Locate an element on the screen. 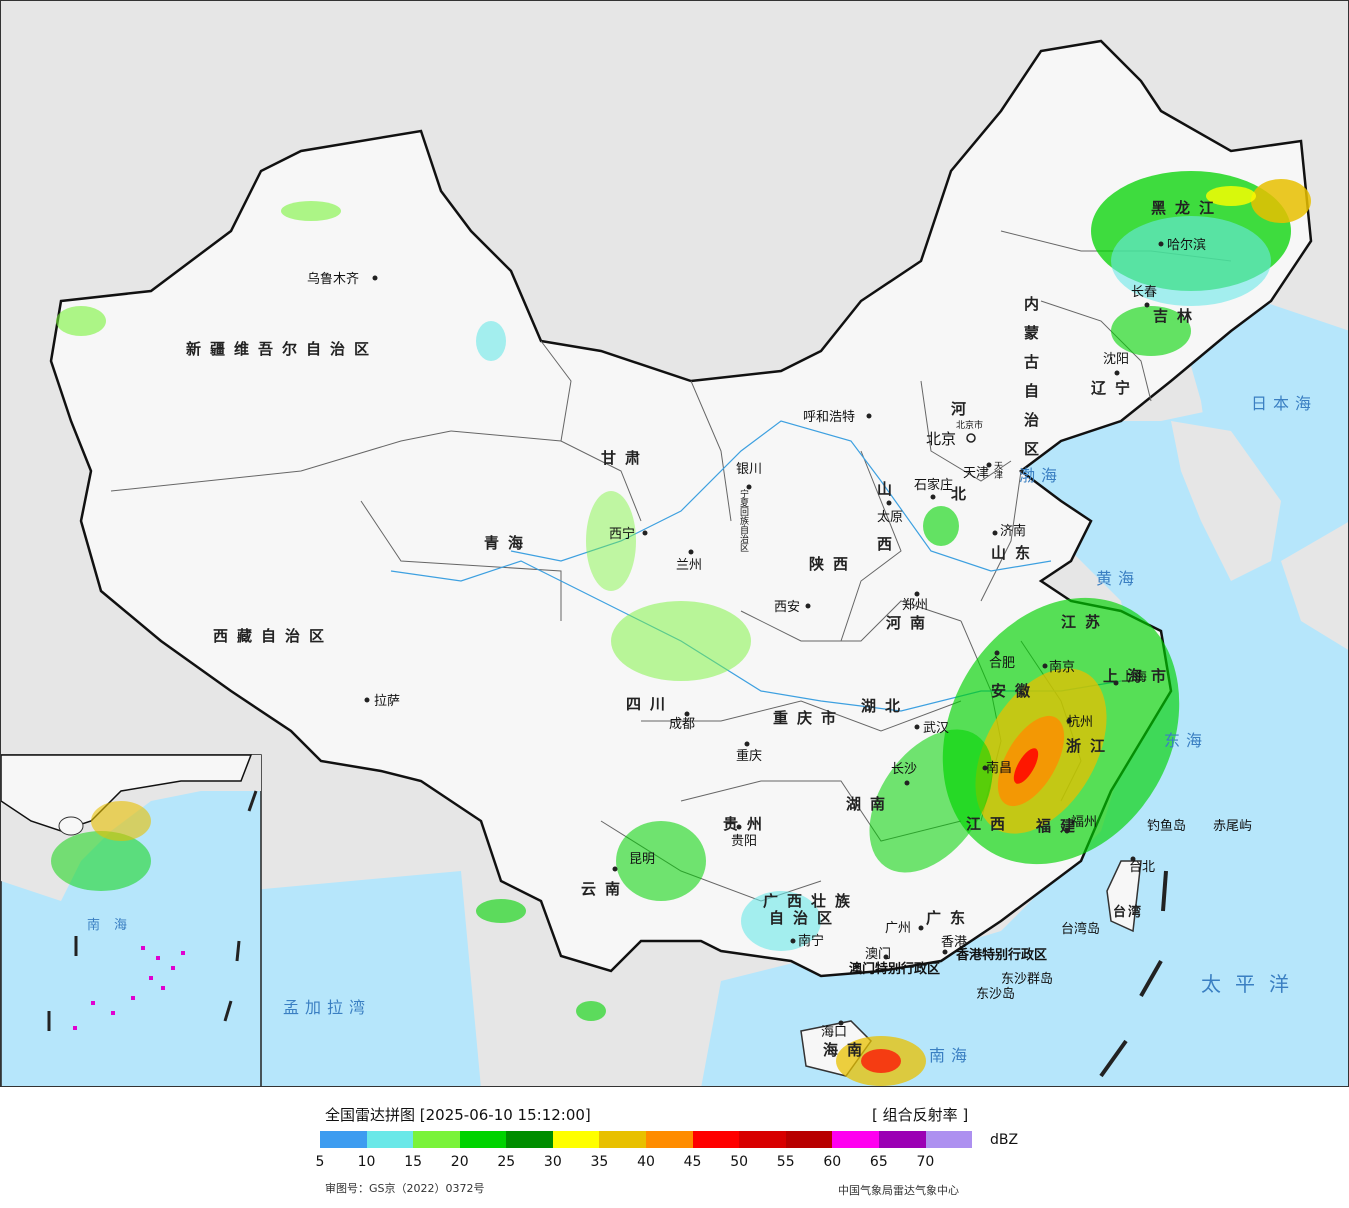 This screenshot has width=1349, height=1208. inset-label-nanhai: 南海 is located at coordinates (114, 925).